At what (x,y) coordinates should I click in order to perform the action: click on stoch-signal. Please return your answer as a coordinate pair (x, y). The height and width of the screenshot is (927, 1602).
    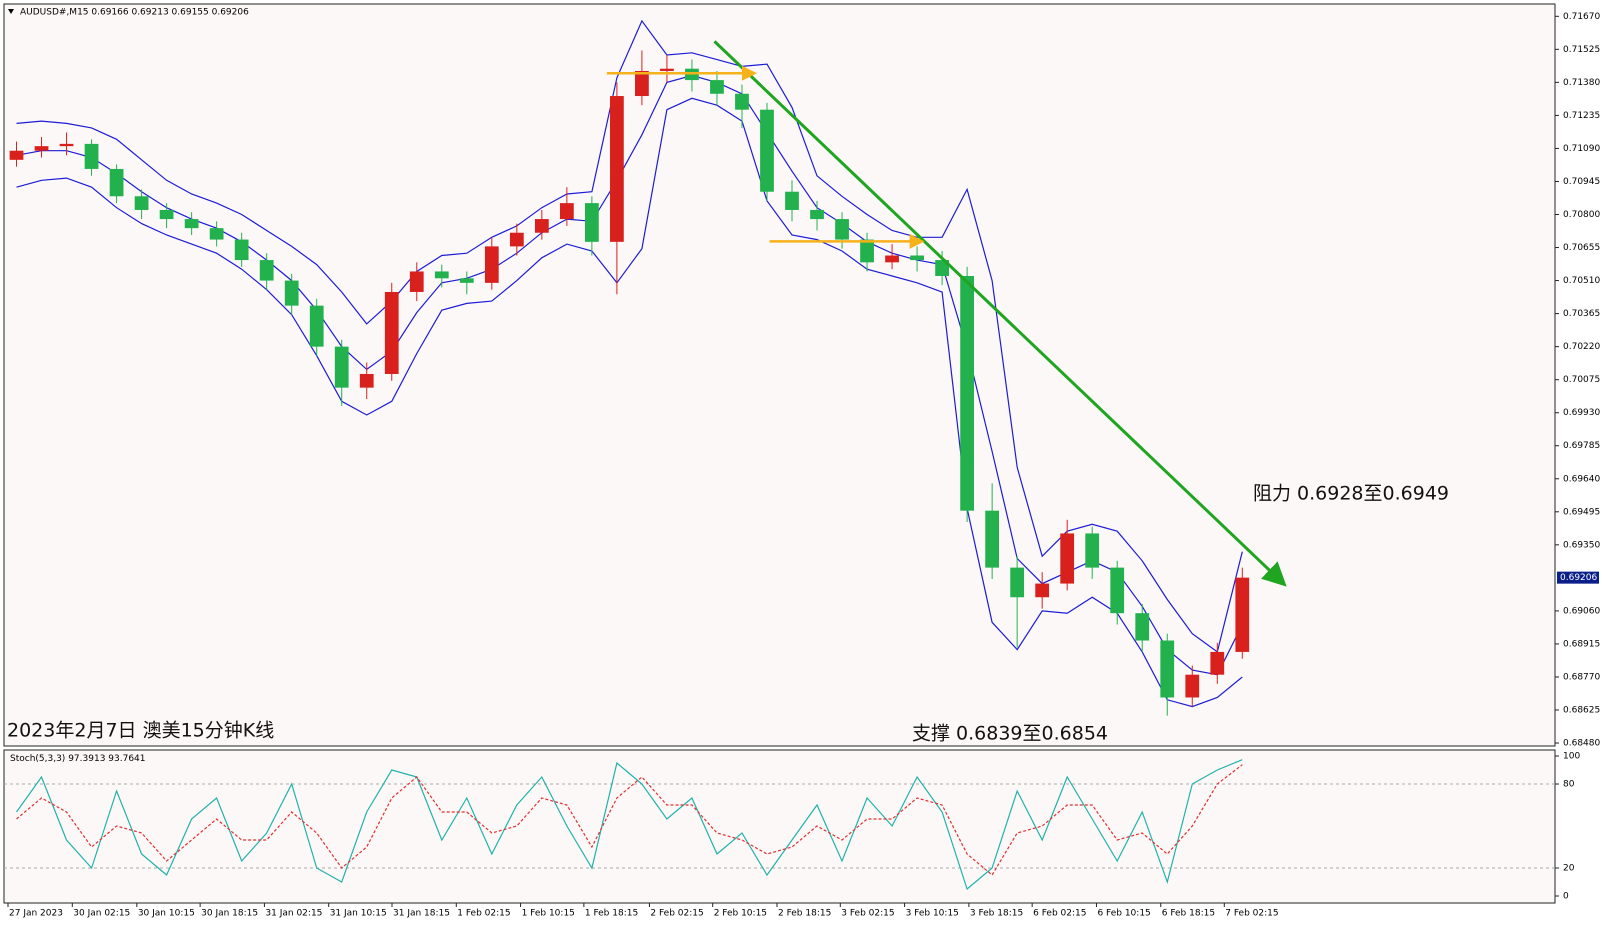
    Looking at the image, I should click on (629, 820).